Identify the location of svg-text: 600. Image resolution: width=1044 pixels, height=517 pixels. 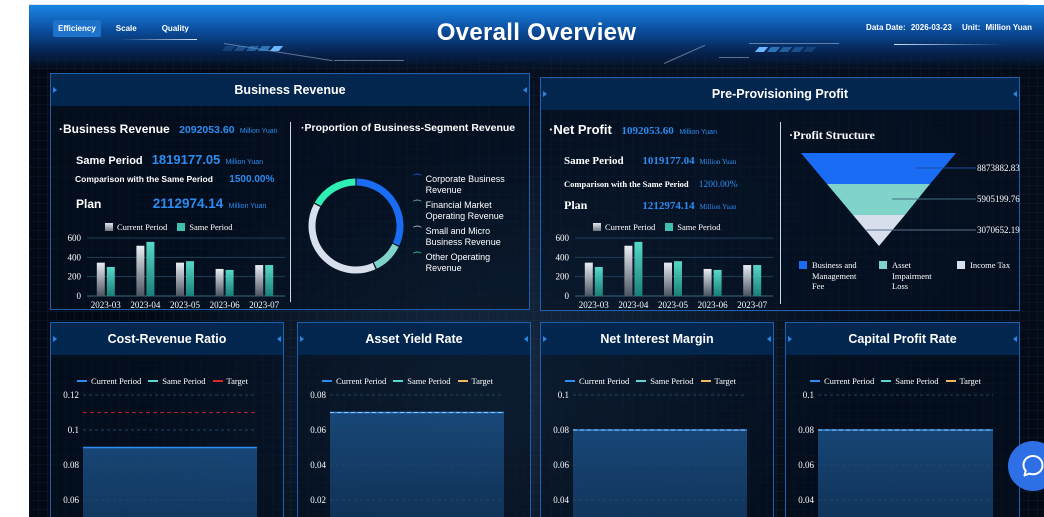
(563, 238).